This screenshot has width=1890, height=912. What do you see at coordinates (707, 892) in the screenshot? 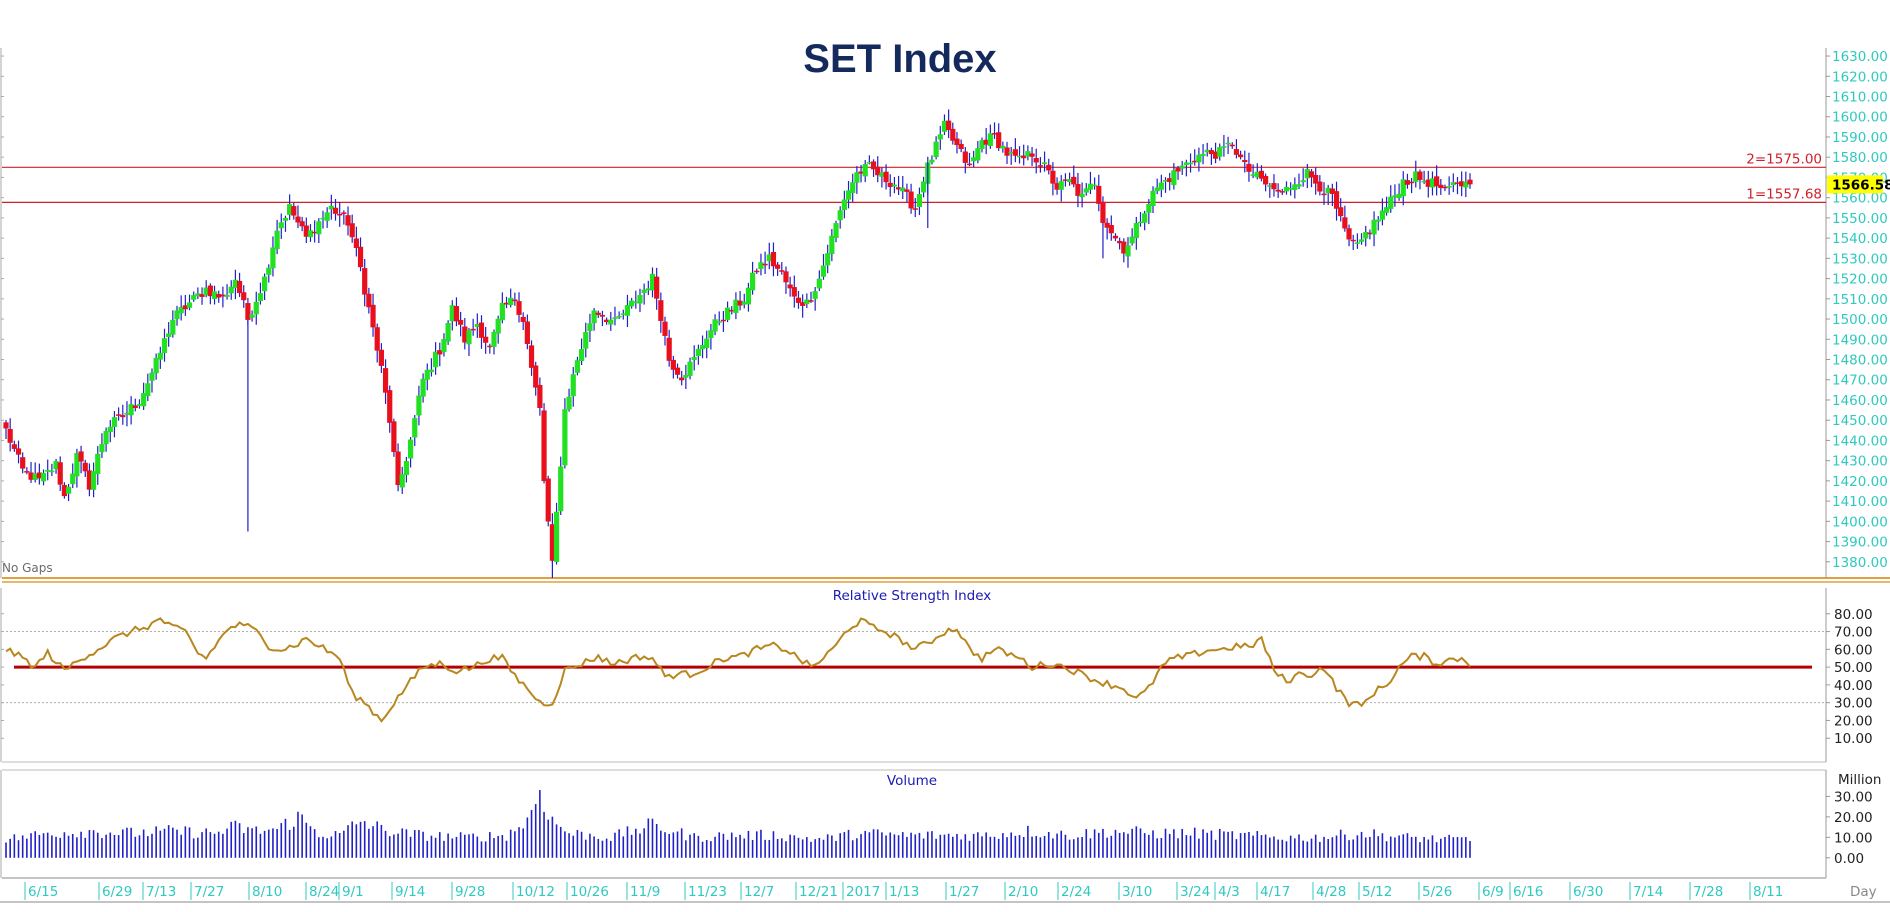
I see `date-tick-label: 11/23` at bounding box center [707, 892].